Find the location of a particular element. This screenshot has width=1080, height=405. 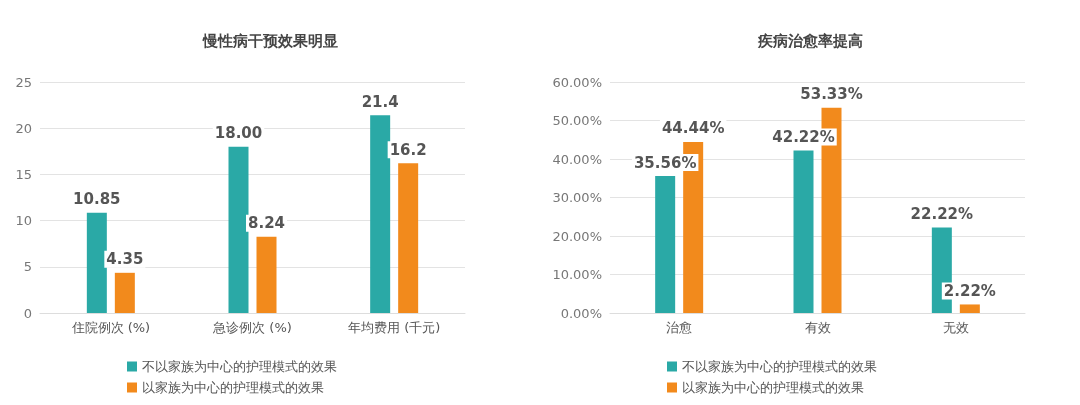

y-tick-label: 10.00% is located at coordinates (577, 274).